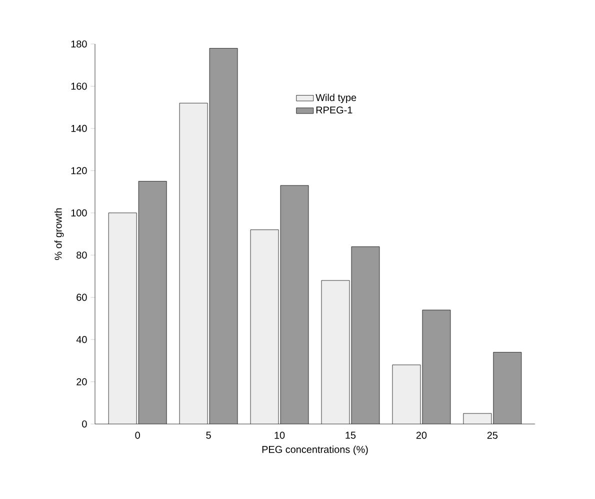 The width and height of the screenshot is (595, 499). What do you see at coordinates (208, 435) in the screenshot?
I see `x-tick-label: 5` at bounding box center [208, 435].